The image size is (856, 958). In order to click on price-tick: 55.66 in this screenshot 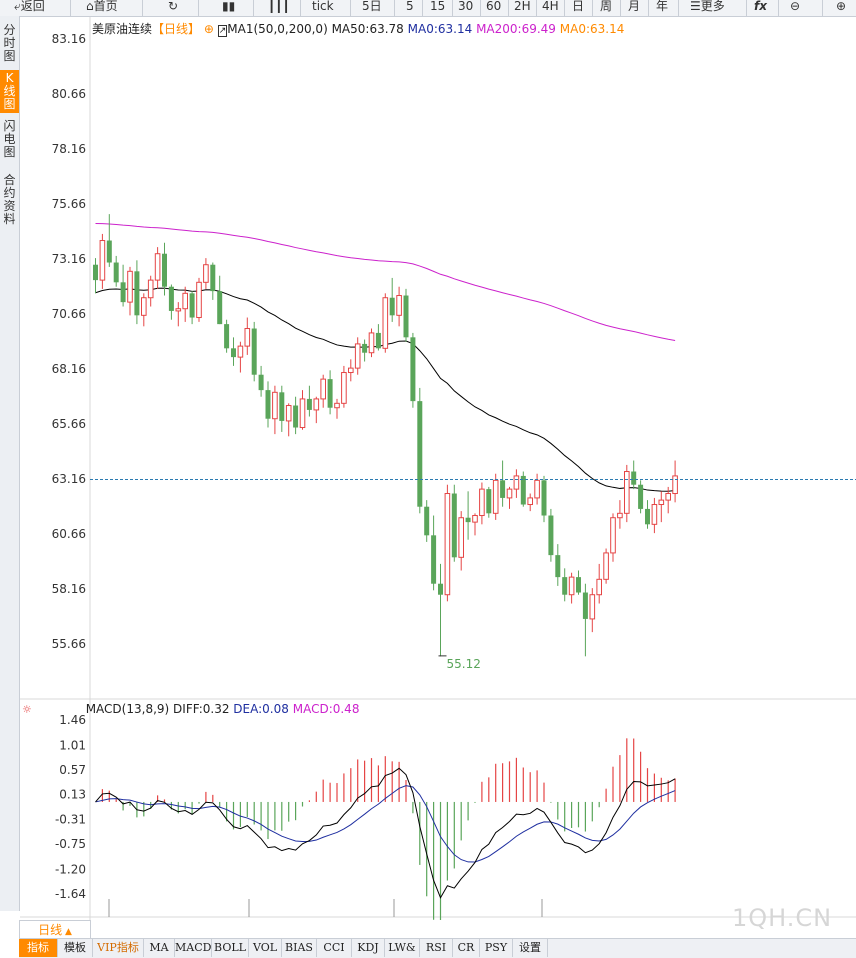, I will do `click(69, 644)`.